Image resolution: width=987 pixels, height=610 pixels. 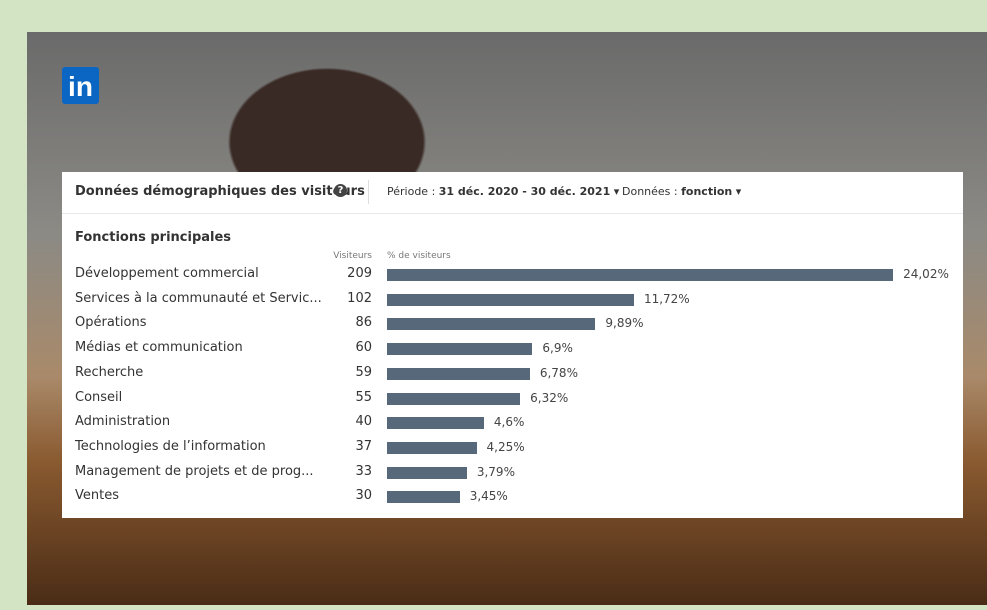 I want to click on visitor-count: 209, so click(x=359, y=273).